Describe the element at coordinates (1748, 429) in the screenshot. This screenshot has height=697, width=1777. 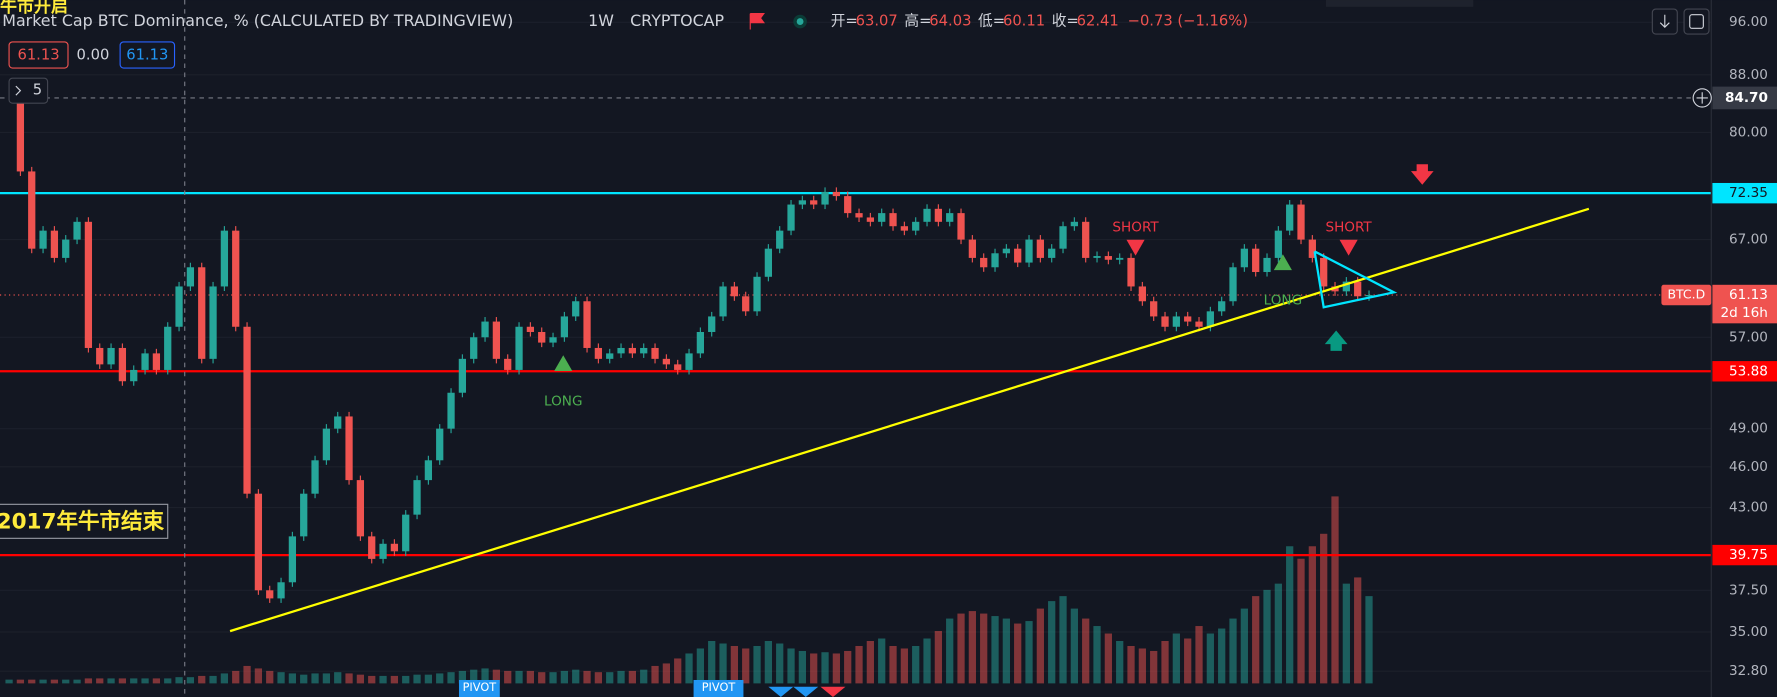
I see `y-tick-label: 49.00` at that location.